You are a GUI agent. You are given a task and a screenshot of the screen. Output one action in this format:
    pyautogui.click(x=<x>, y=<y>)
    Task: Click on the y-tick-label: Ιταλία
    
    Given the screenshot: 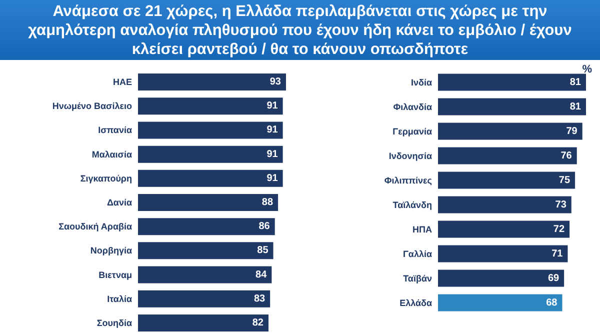 What is the action you would take?
    pyautogui.click(x=119, y=299)
    